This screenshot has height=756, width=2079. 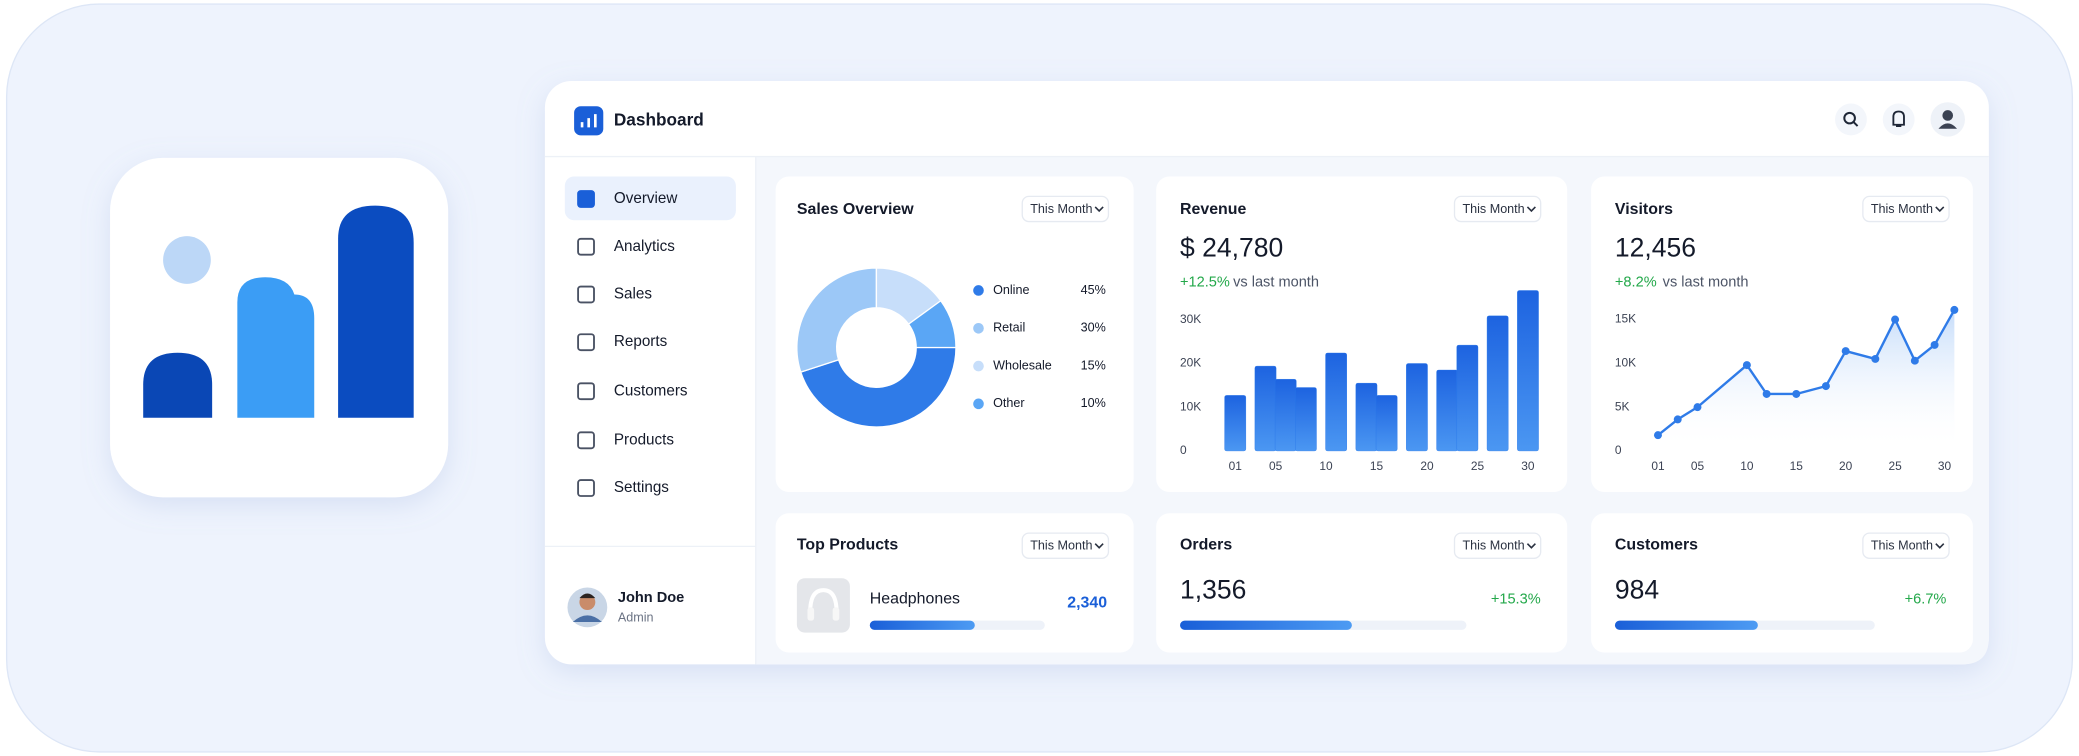 I want to click on nav-label: Overview, so click(x=646, y=198).